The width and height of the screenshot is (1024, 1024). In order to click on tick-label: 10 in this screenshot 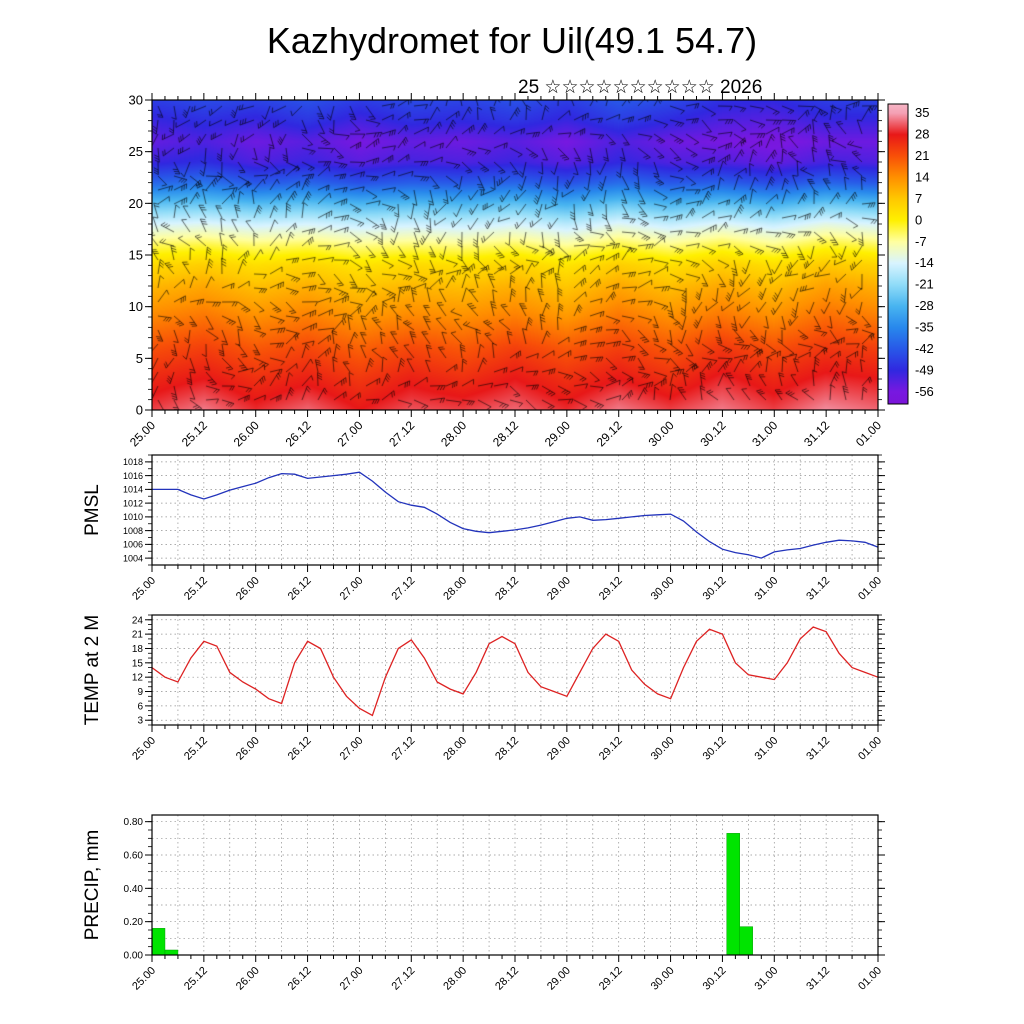, I will do `click(136, 306)`.